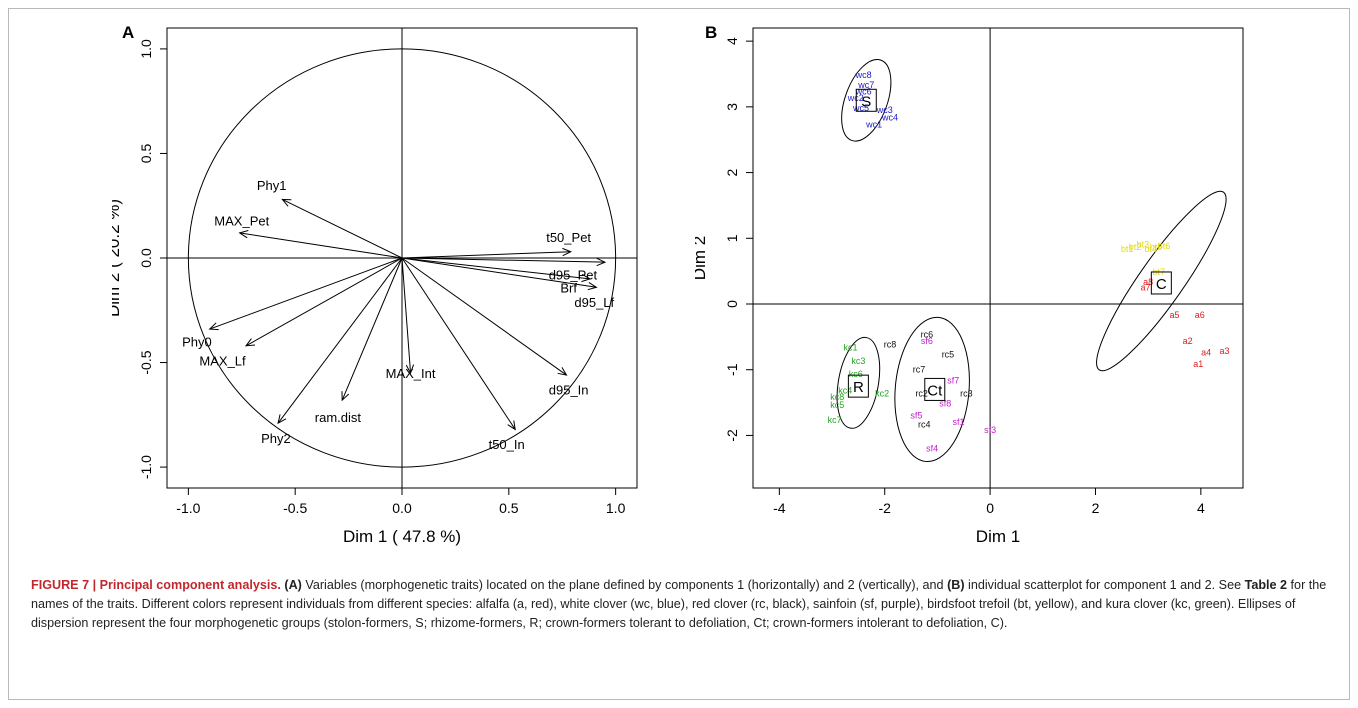  Describe the element at coordinates (998, 536) in the screenshot. I see `x-axis-label: Dim 1` at that location.